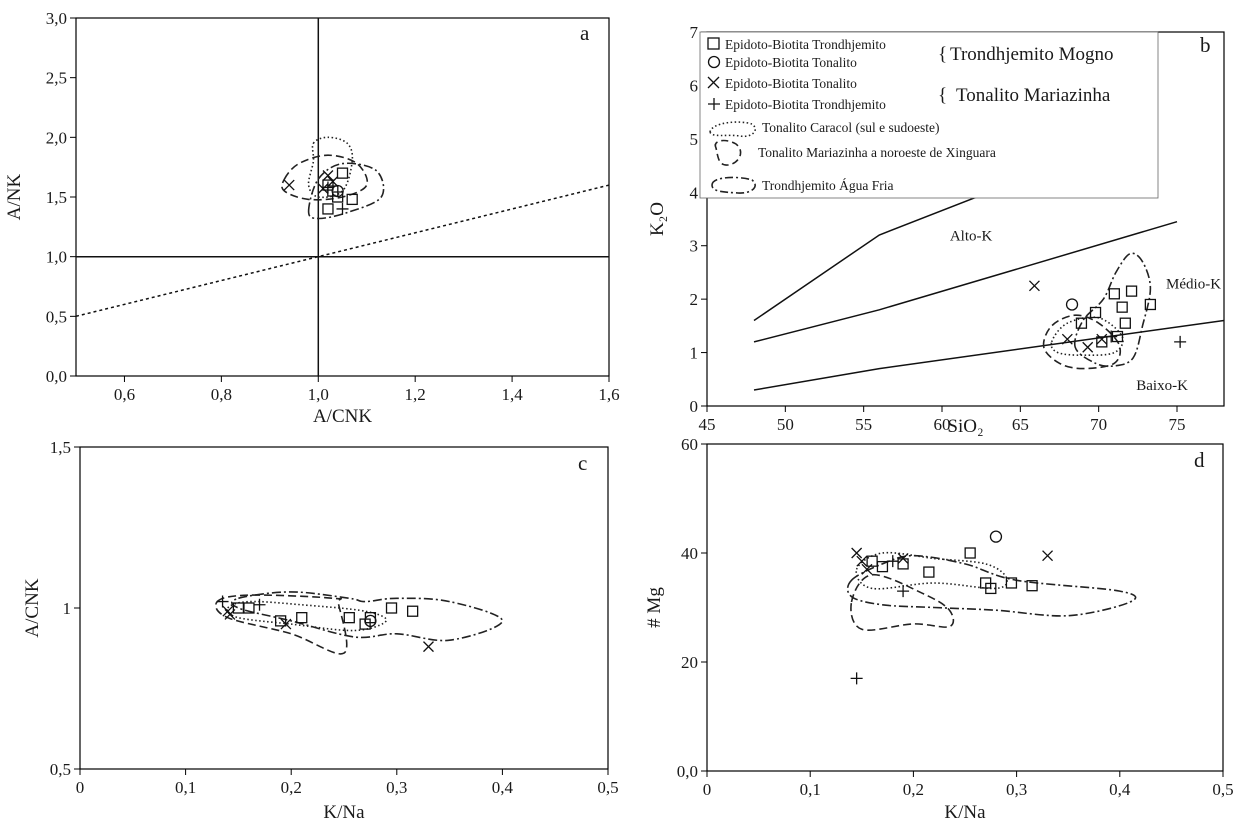  Describe the element at coordinates (942, 424) in the screenshot. I see `x-tick-label: 60` at that location.